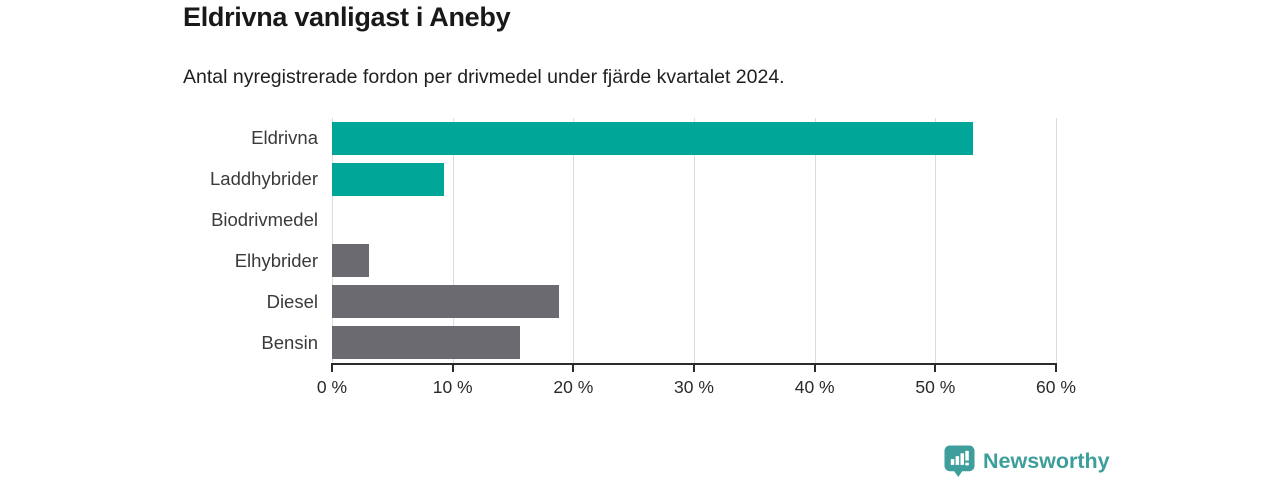 The height and width of the screenshot is (480, 1280). Describe the element at coordinates (452, 387) in the screenshot. I see `axis-tick-label: 10 %` at that location.